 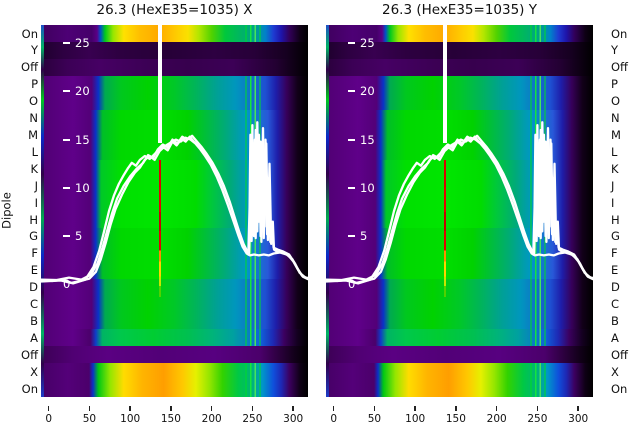 What do you see at coordinates (34, 337) in the screenshot?
I see `row-label-a: A` at bounding box center [34, 337].